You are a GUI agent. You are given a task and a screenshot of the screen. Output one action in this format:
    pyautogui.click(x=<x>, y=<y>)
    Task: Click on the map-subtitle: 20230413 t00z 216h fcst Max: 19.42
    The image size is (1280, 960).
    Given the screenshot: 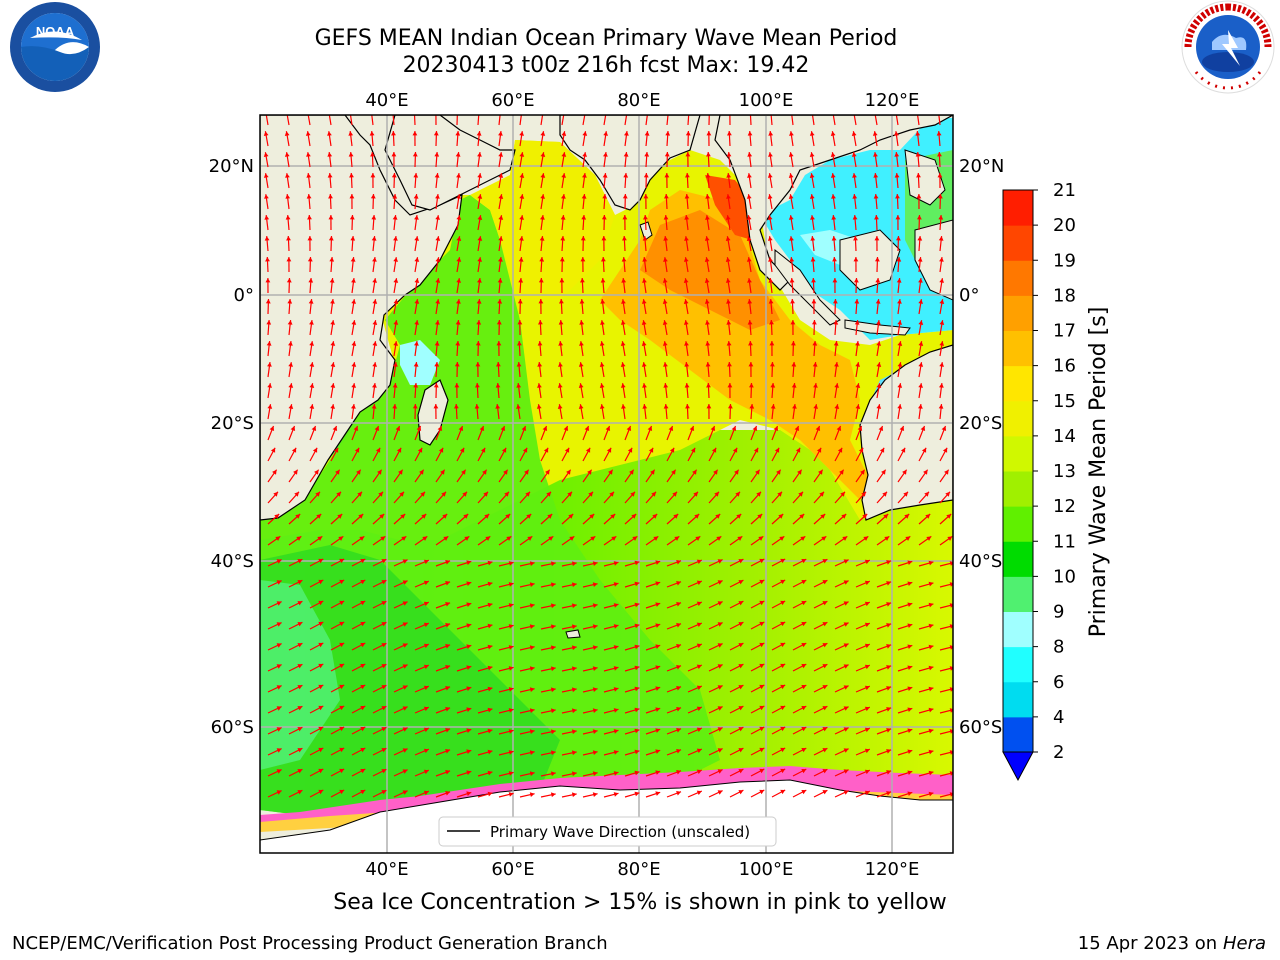 What is the action you would take?
    pyautogui.click(x=606, y=65)
    